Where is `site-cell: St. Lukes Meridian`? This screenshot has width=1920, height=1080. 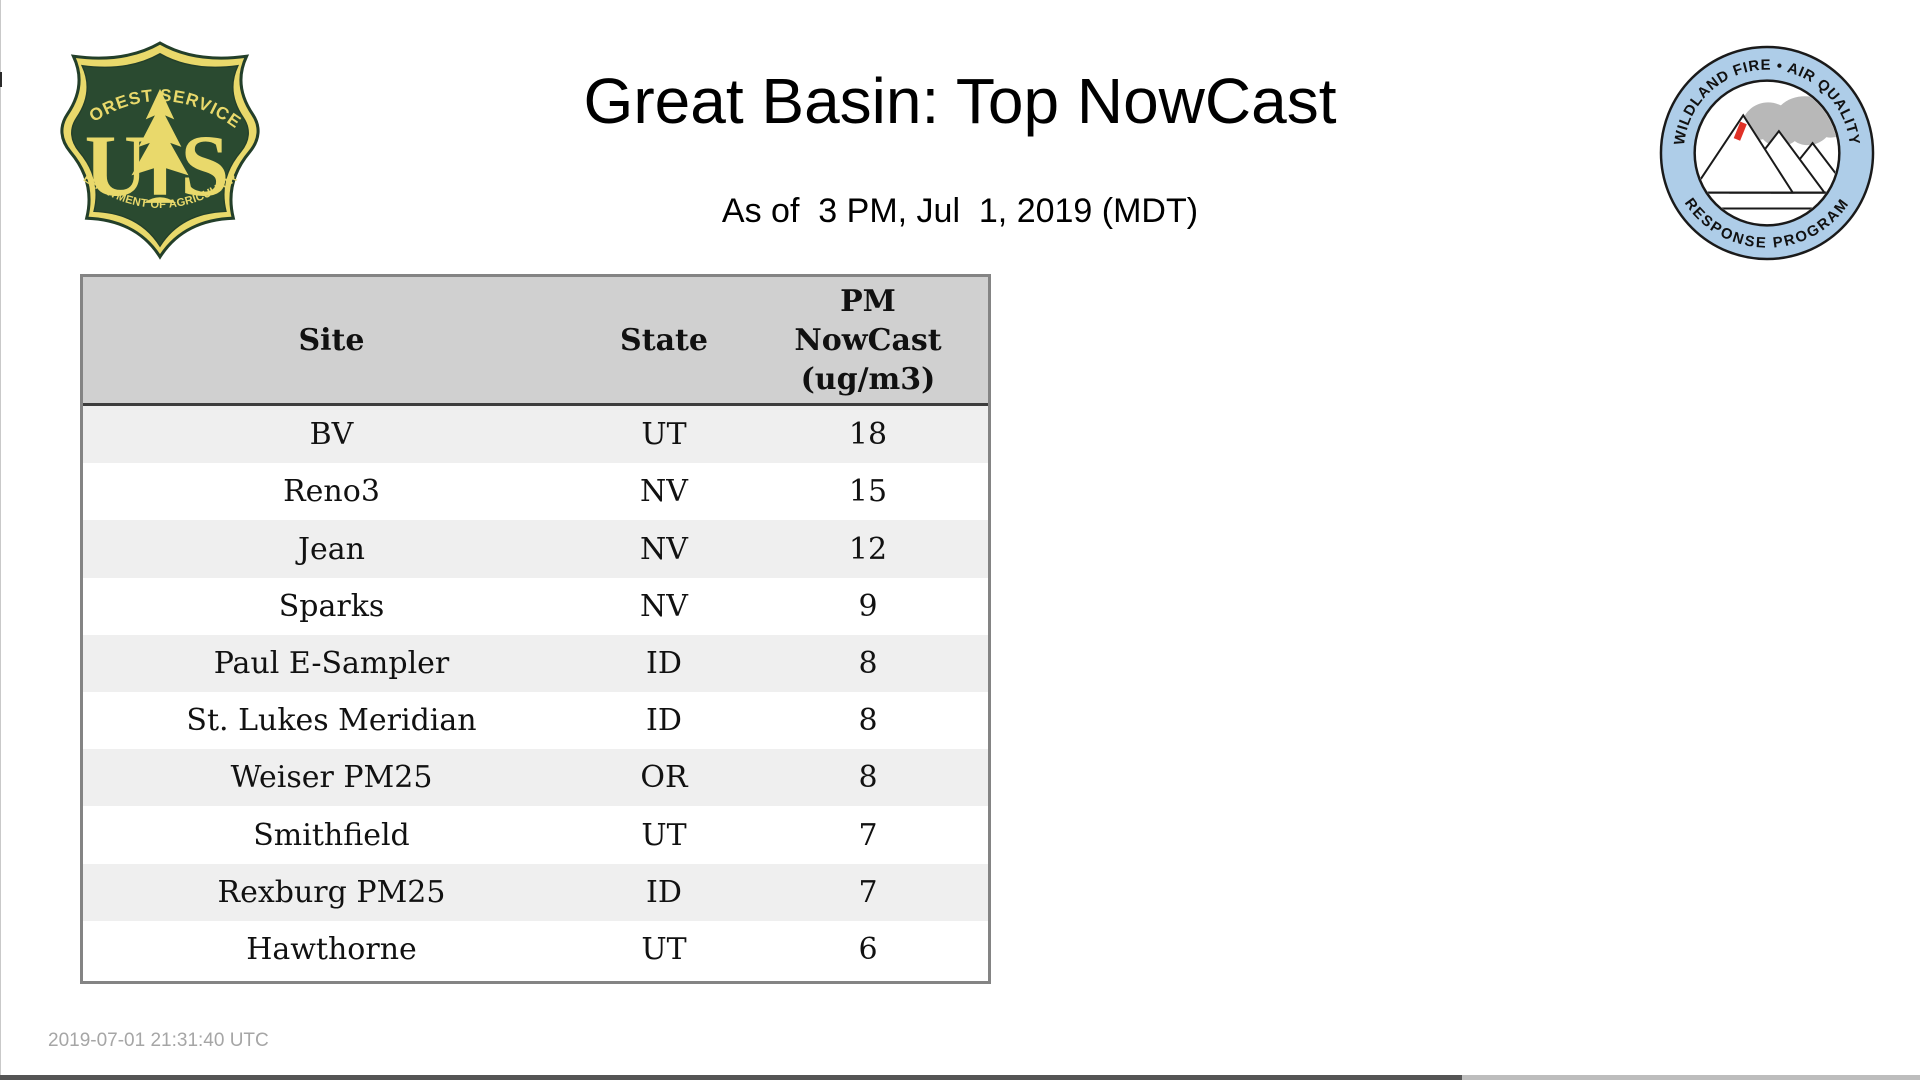
site-cell: St. Lukes Meridian is located at coordinates (331, 721).